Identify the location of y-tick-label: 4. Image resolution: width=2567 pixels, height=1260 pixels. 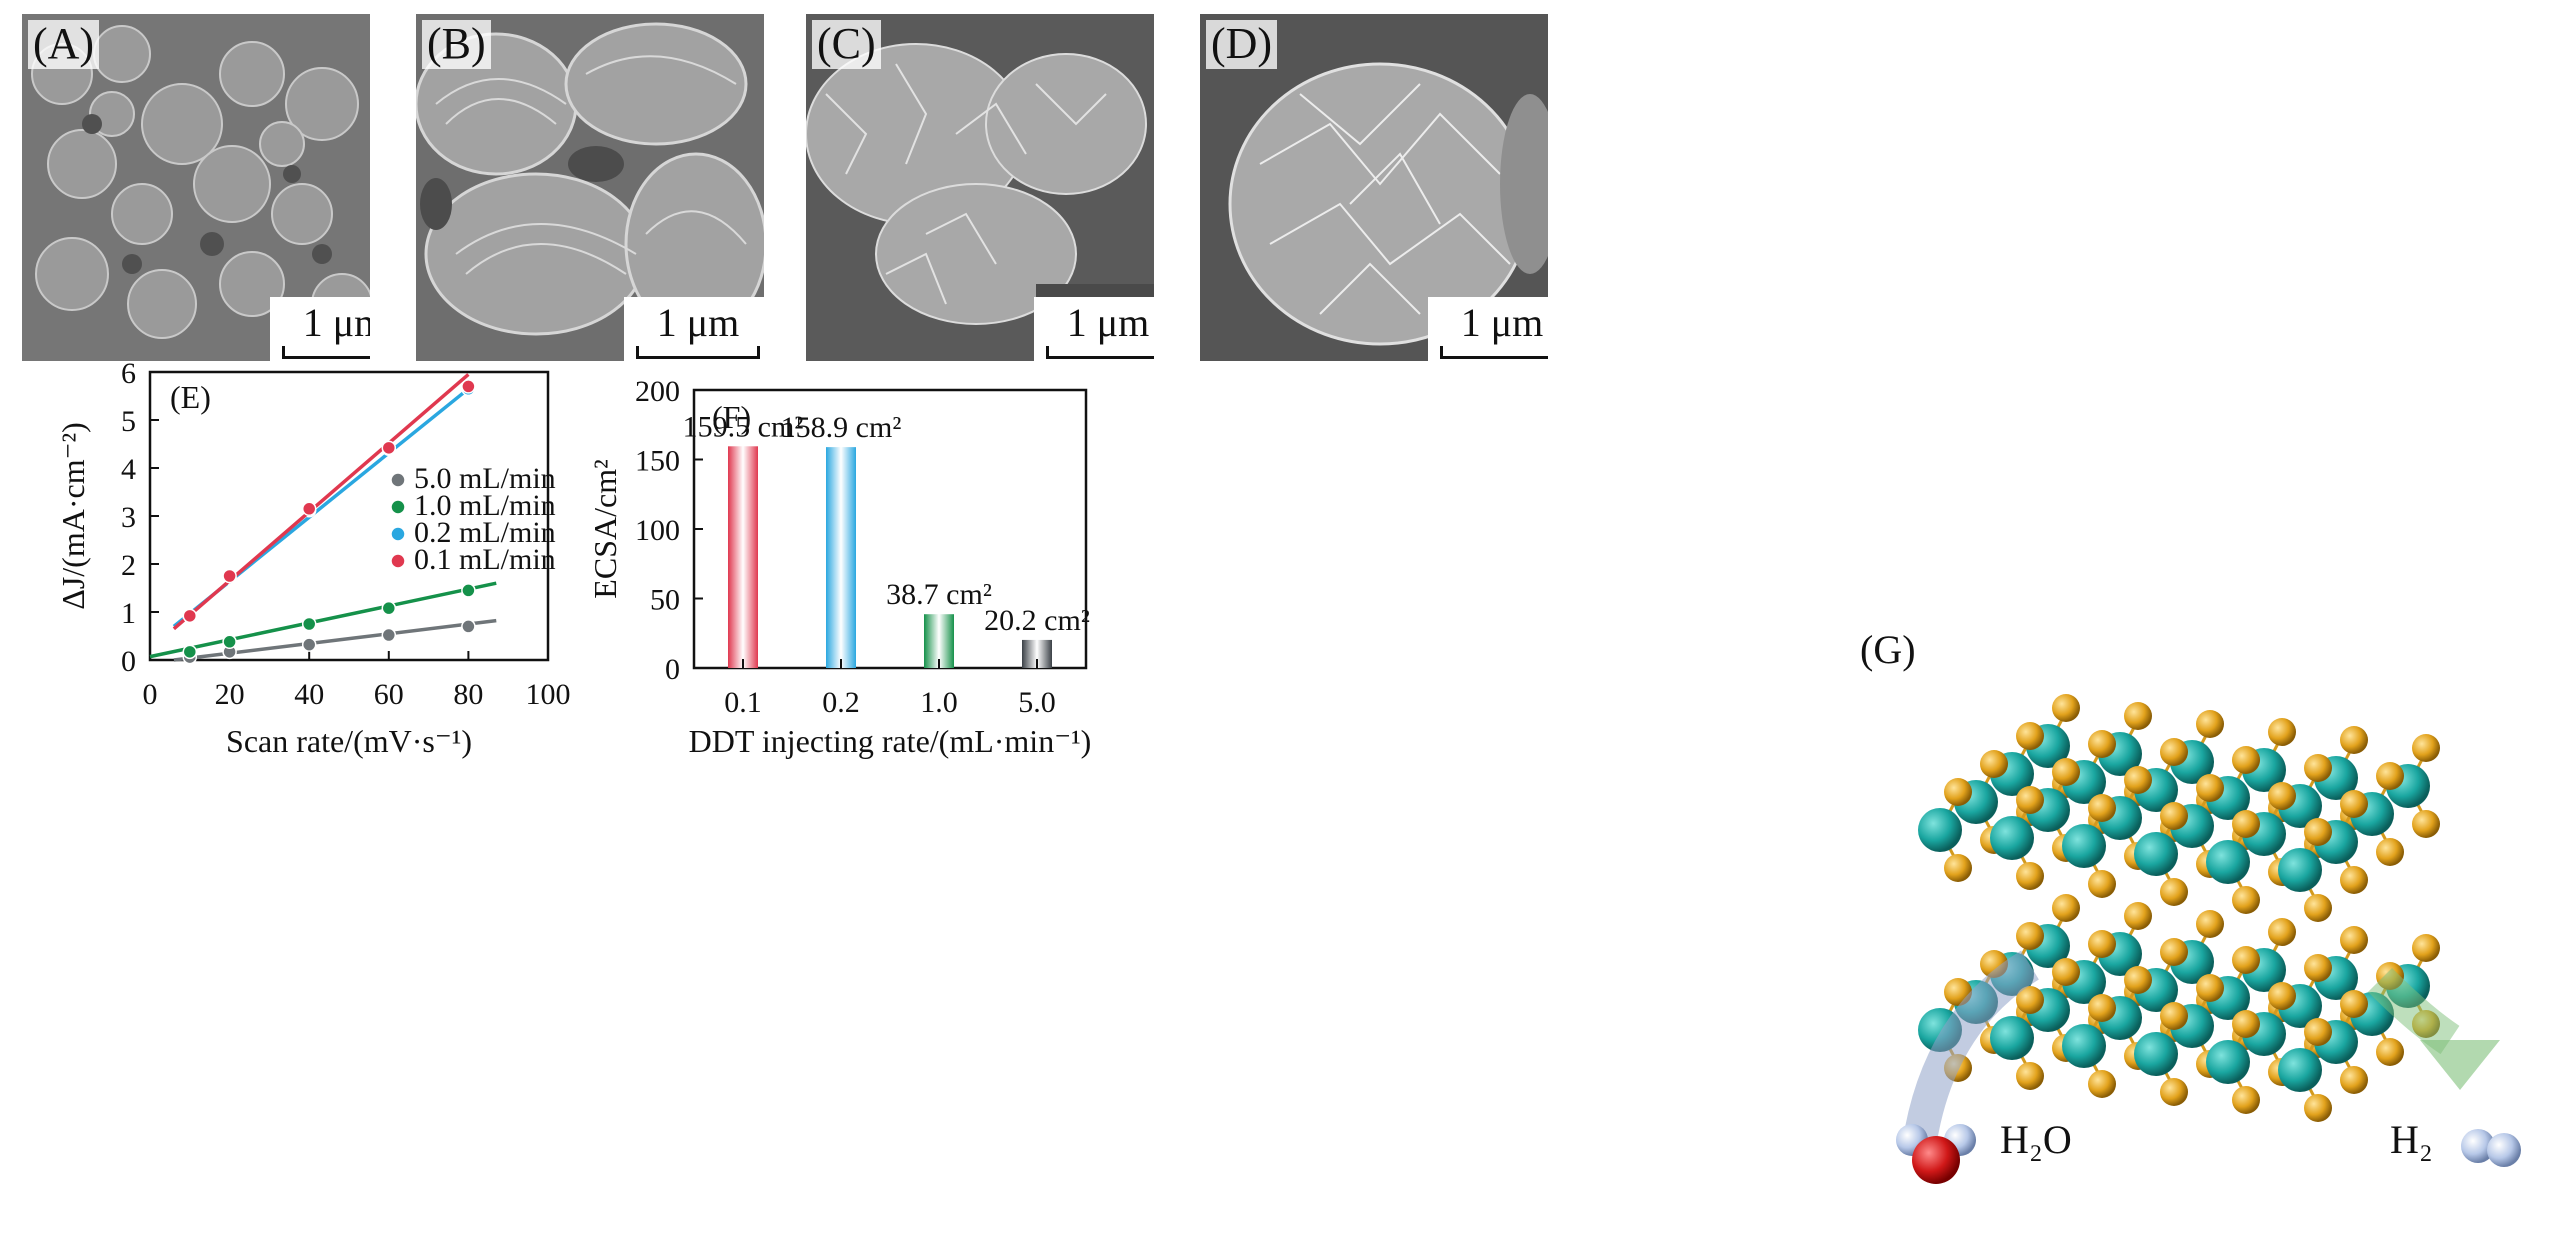
(128, 469).